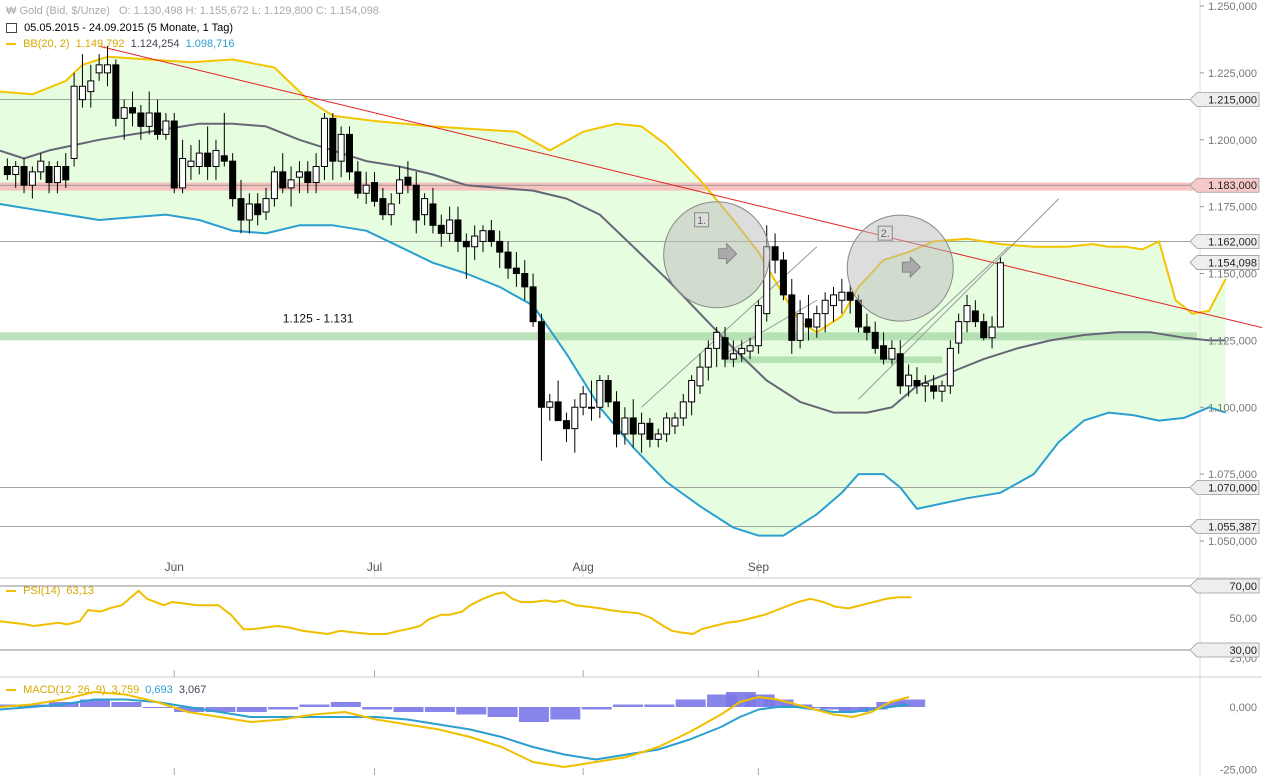 Image resolution: width=1262 pixels, height=775 pixels. I want to click on highlight-circle, so click(717, 255).